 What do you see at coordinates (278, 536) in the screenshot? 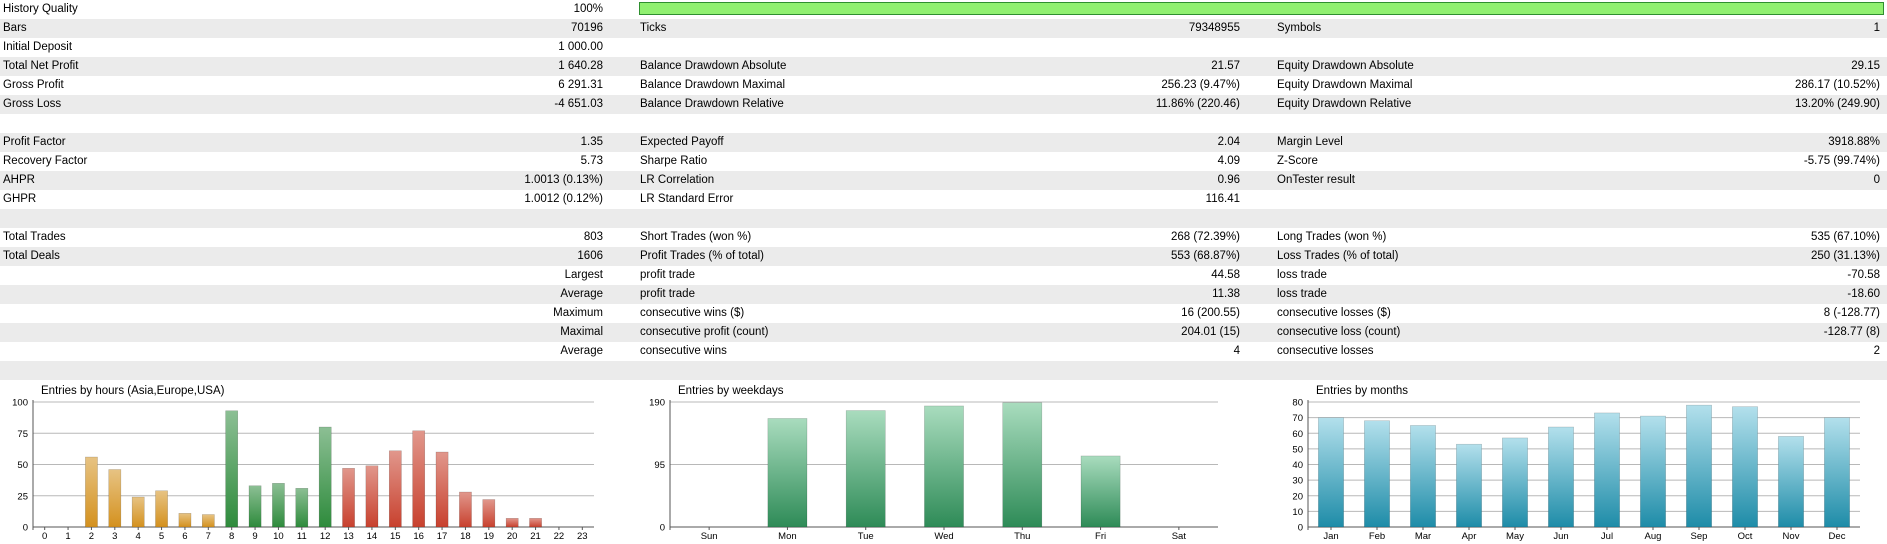
I see `x-tick-label: 10` at bounding box center [278, 536].